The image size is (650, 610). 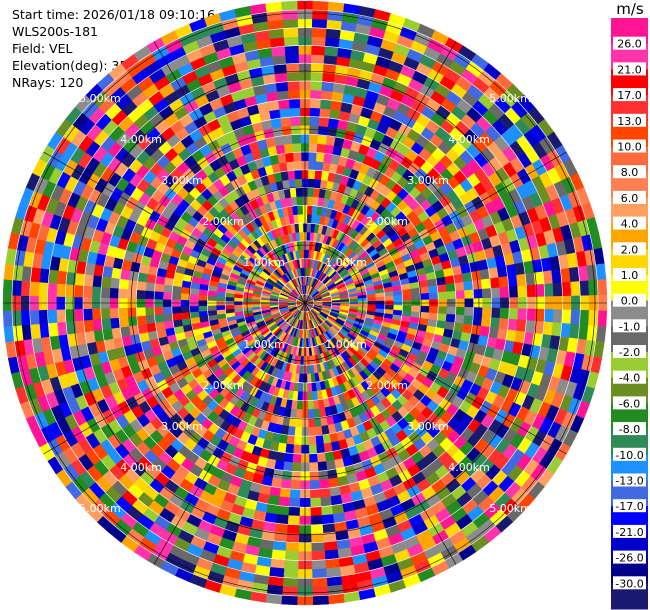 I want to click on colorbar-tick-label: 0.0, so click(x=630, y=301).